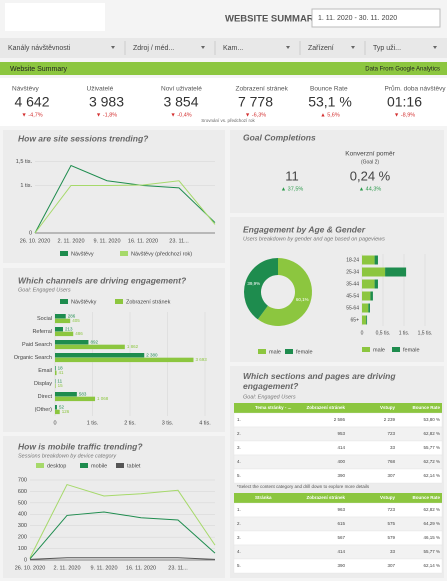  Describe the element at coordinates (93, 423) in the screenshot. I see `x-tick-label: 1 tis.` at that location.